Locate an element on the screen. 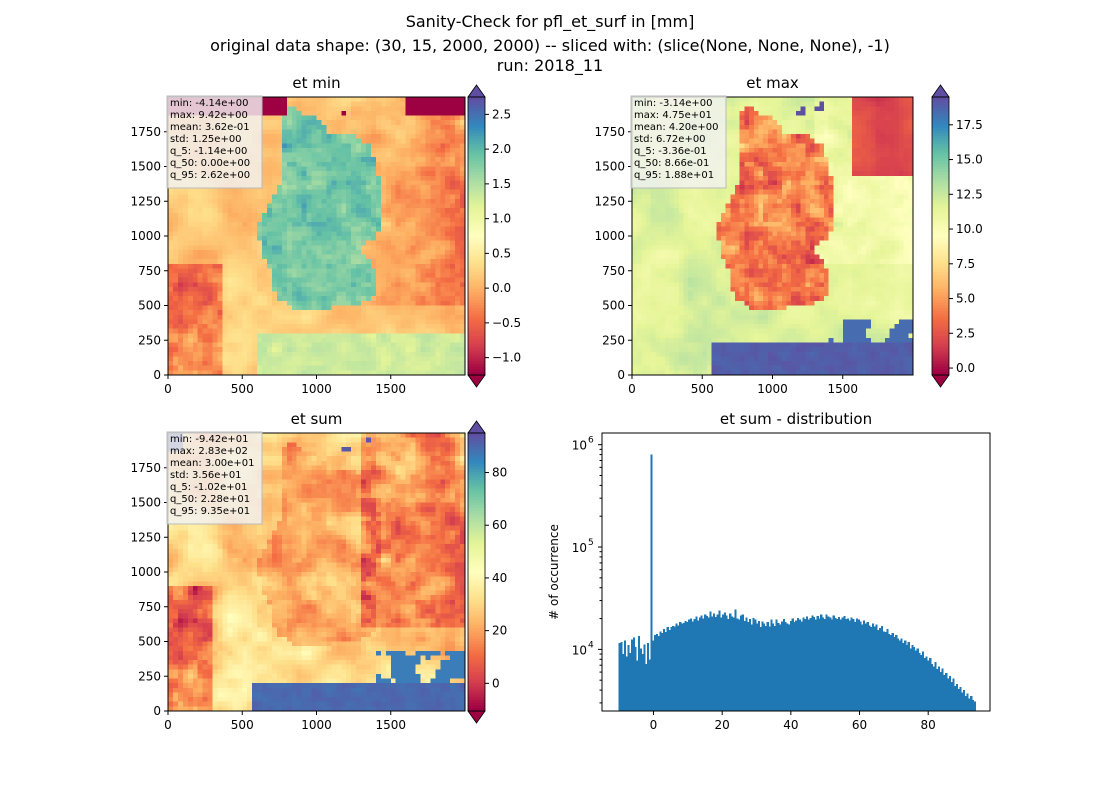 This screenshot has height=800, width=1100. stats-line: q_5: -3.36e-01 is located at coordinates (670, 151).